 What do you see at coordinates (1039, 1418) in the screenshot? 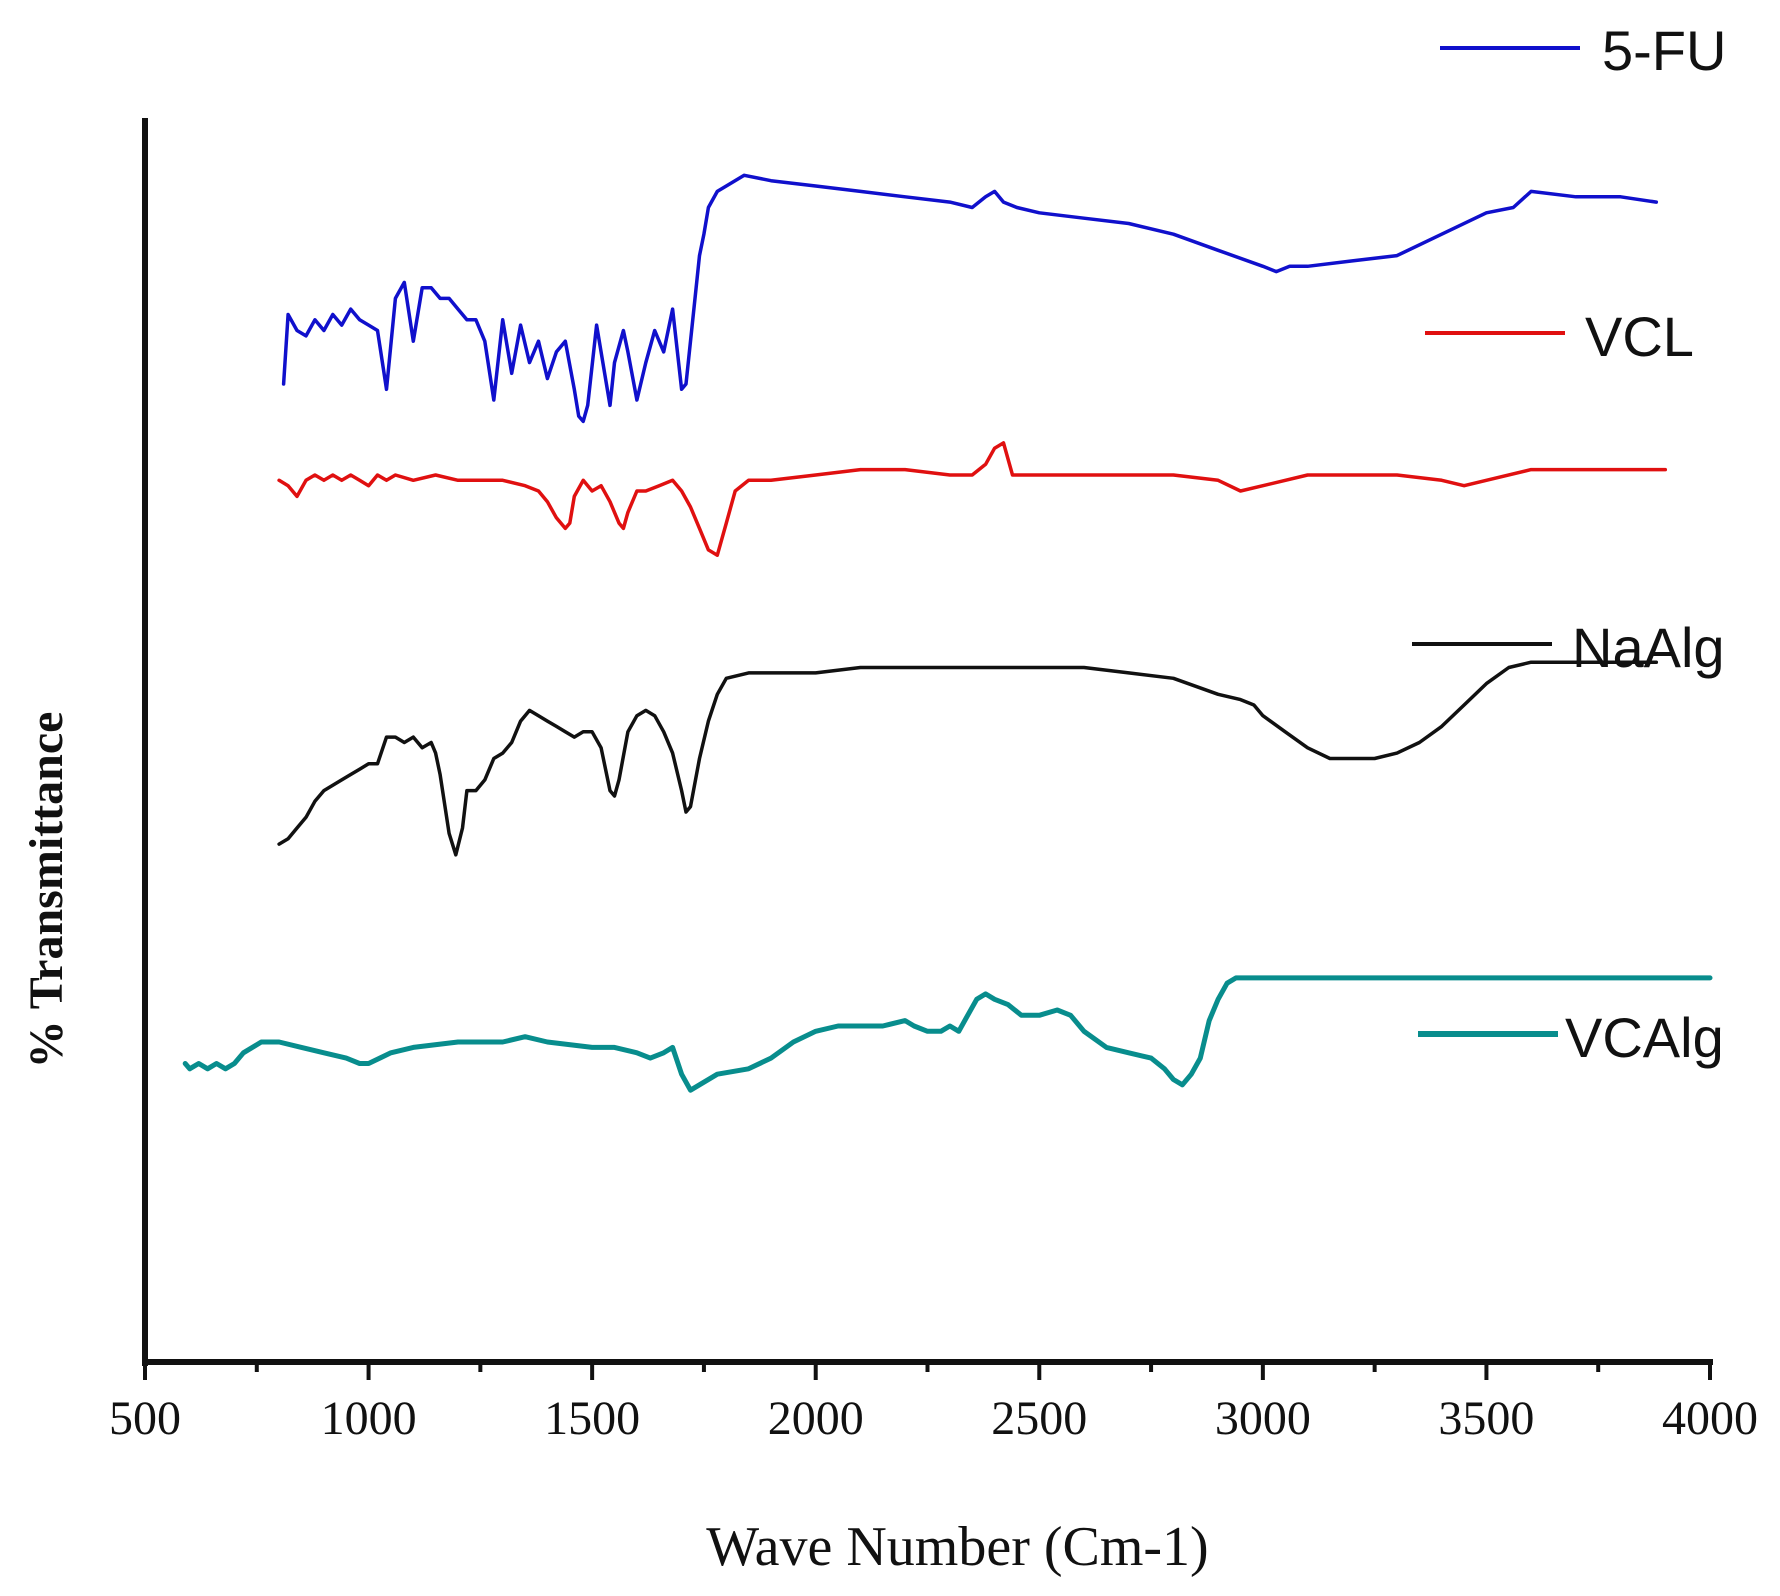
I see `x-tick-label: 2500` at bounding box center [1039, 1418].